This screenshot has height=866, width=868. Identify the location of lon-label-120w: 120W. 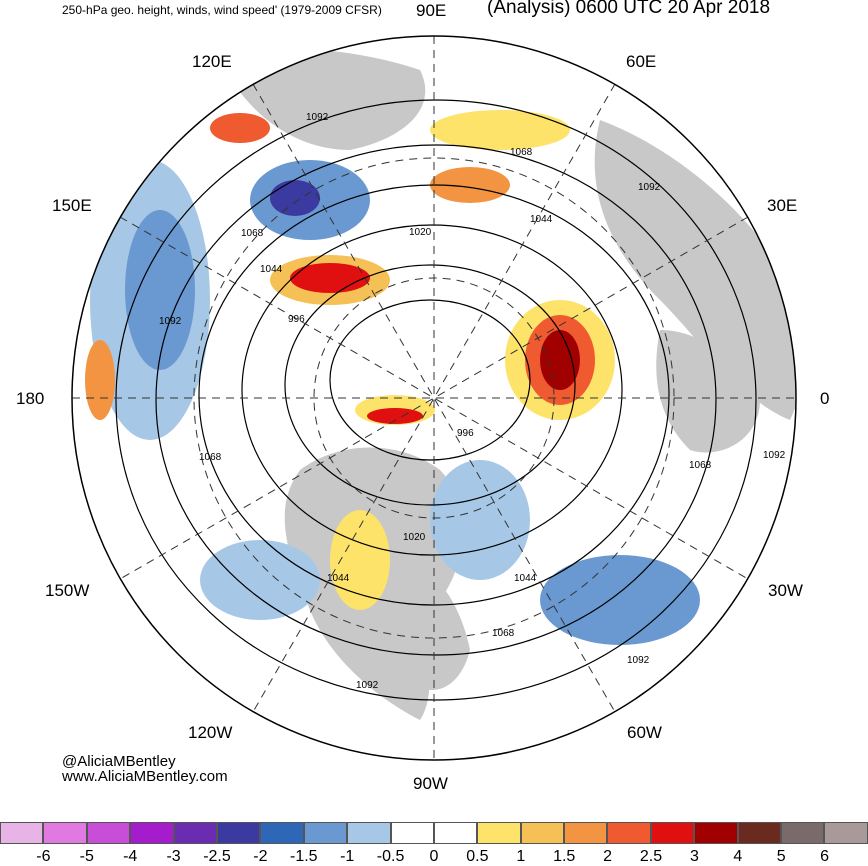
(210, 732).